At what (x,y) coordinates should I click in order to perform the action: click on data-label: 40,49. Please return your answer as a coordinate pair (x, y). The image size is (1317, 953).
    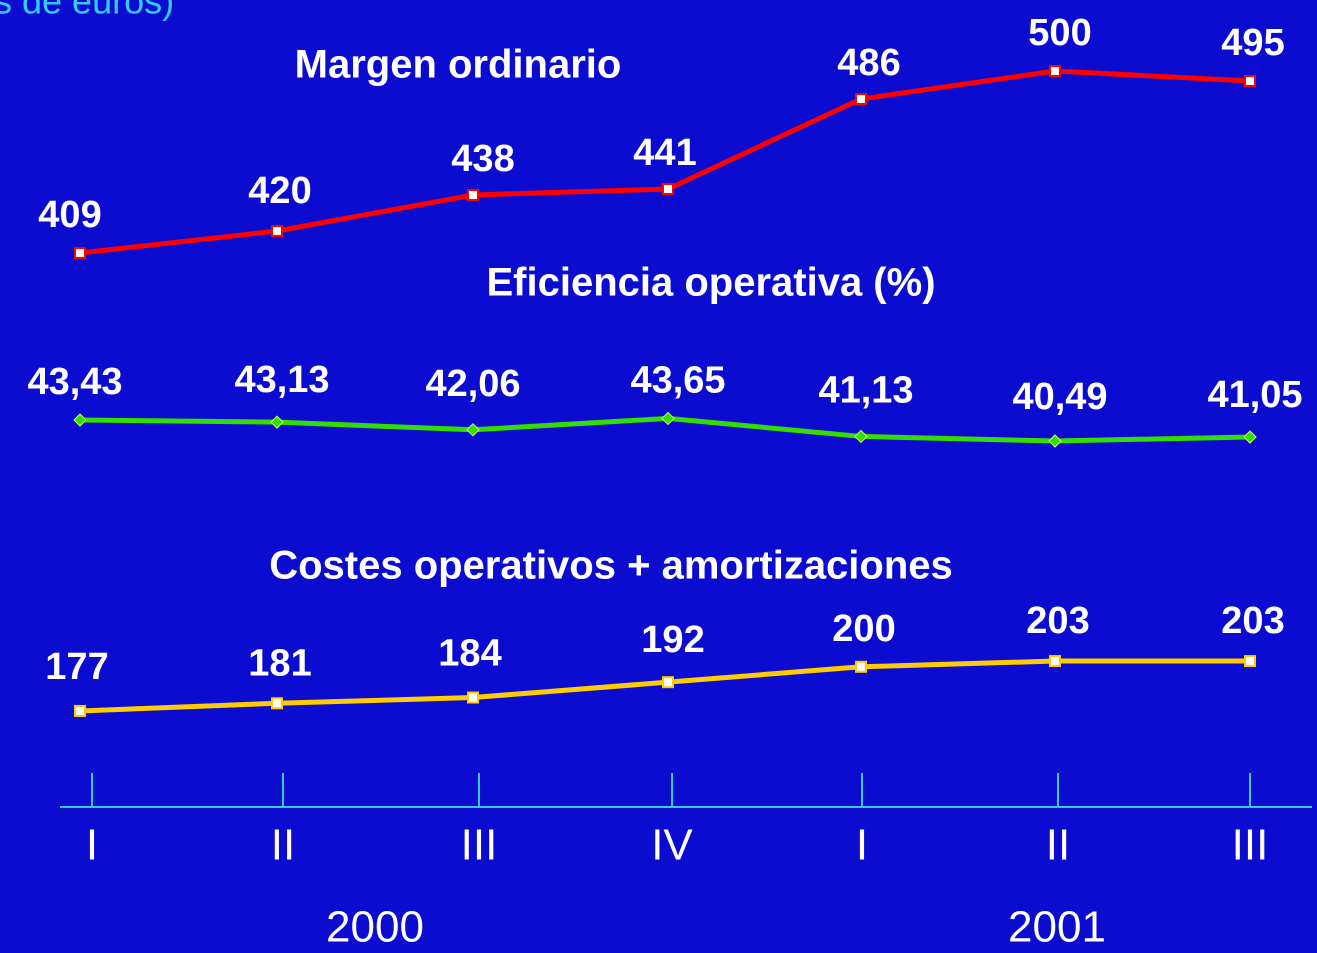
    Looking at the image, I should click on (1059, 397).